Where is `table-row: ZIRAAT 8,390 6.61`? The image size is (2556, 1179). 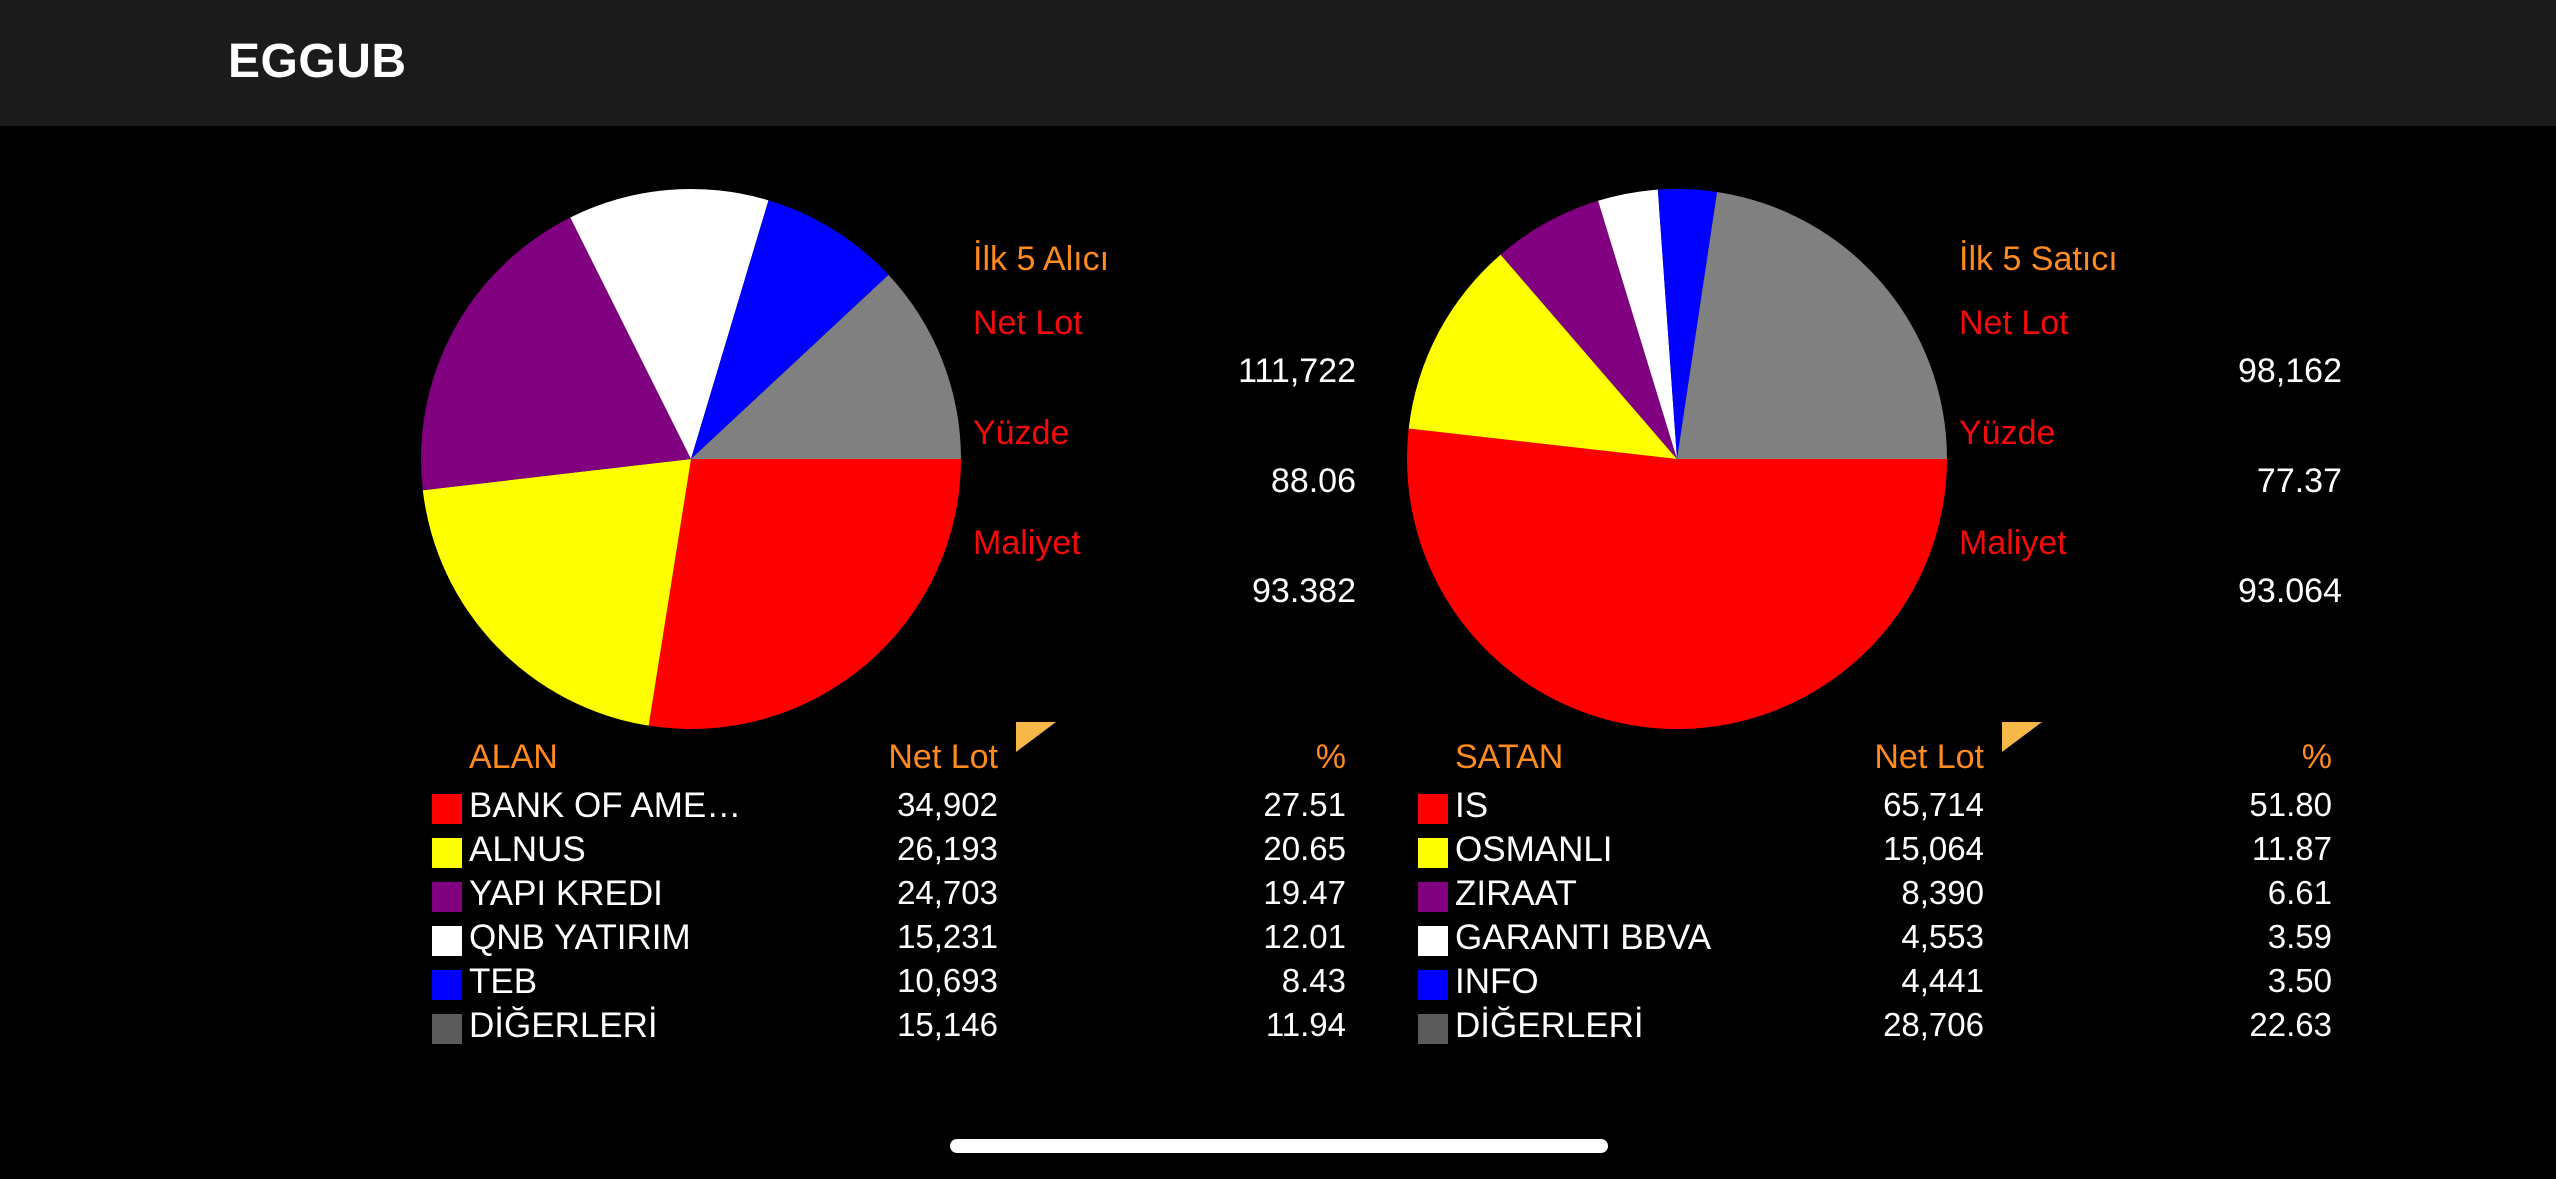 table-row: ZIRAAT 8,390 6.61 is located at coordinates (1874, 896).